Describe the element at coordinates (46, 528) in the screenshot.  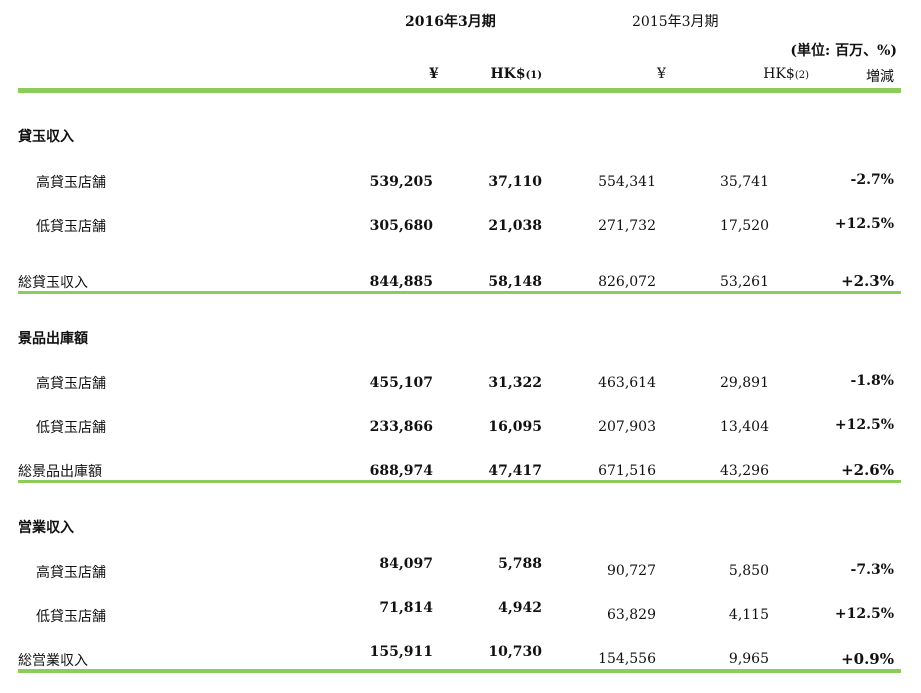
I see `section-title: 営業収入` at that location.